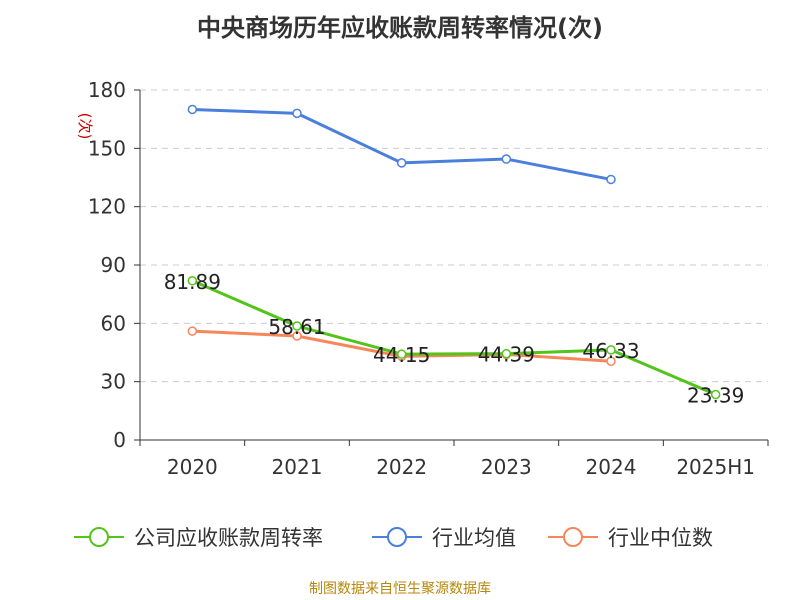 The width and height of the screenshot is (800, 600). I want to click on data-label: 23.39, so click(715, 396).